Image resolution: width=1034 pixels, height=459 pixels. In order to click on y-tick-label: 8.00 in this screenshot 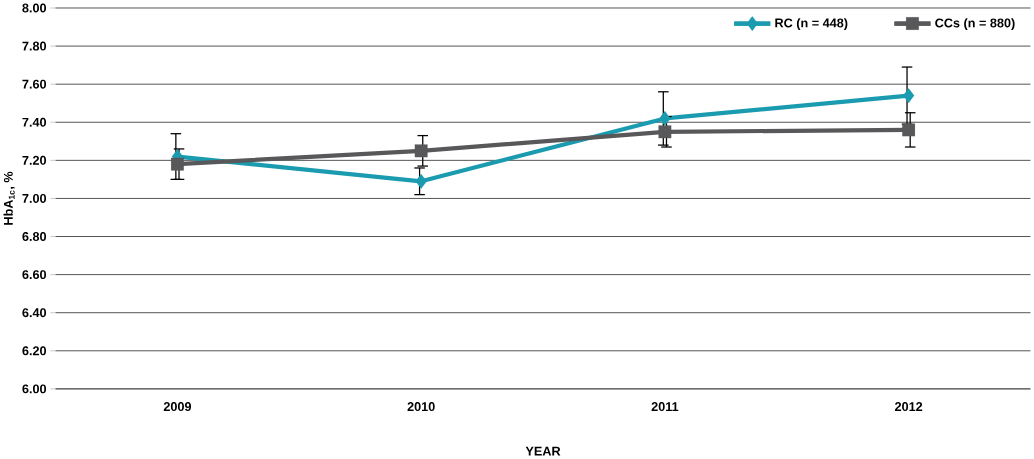, I will do `click(34, 8)`.